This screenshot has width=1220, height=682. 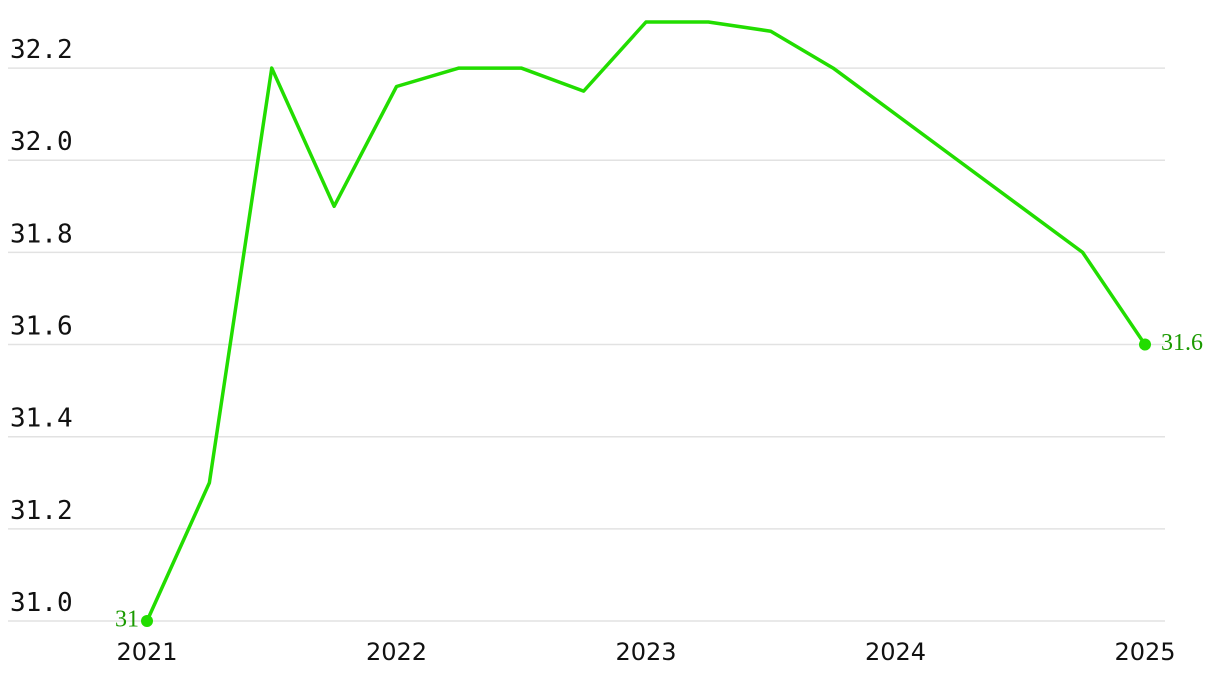 What do you see at coordinates (1182, 343) in the screenshot?
I see `end-label: 31.6` at bounding box center [1182, 343].